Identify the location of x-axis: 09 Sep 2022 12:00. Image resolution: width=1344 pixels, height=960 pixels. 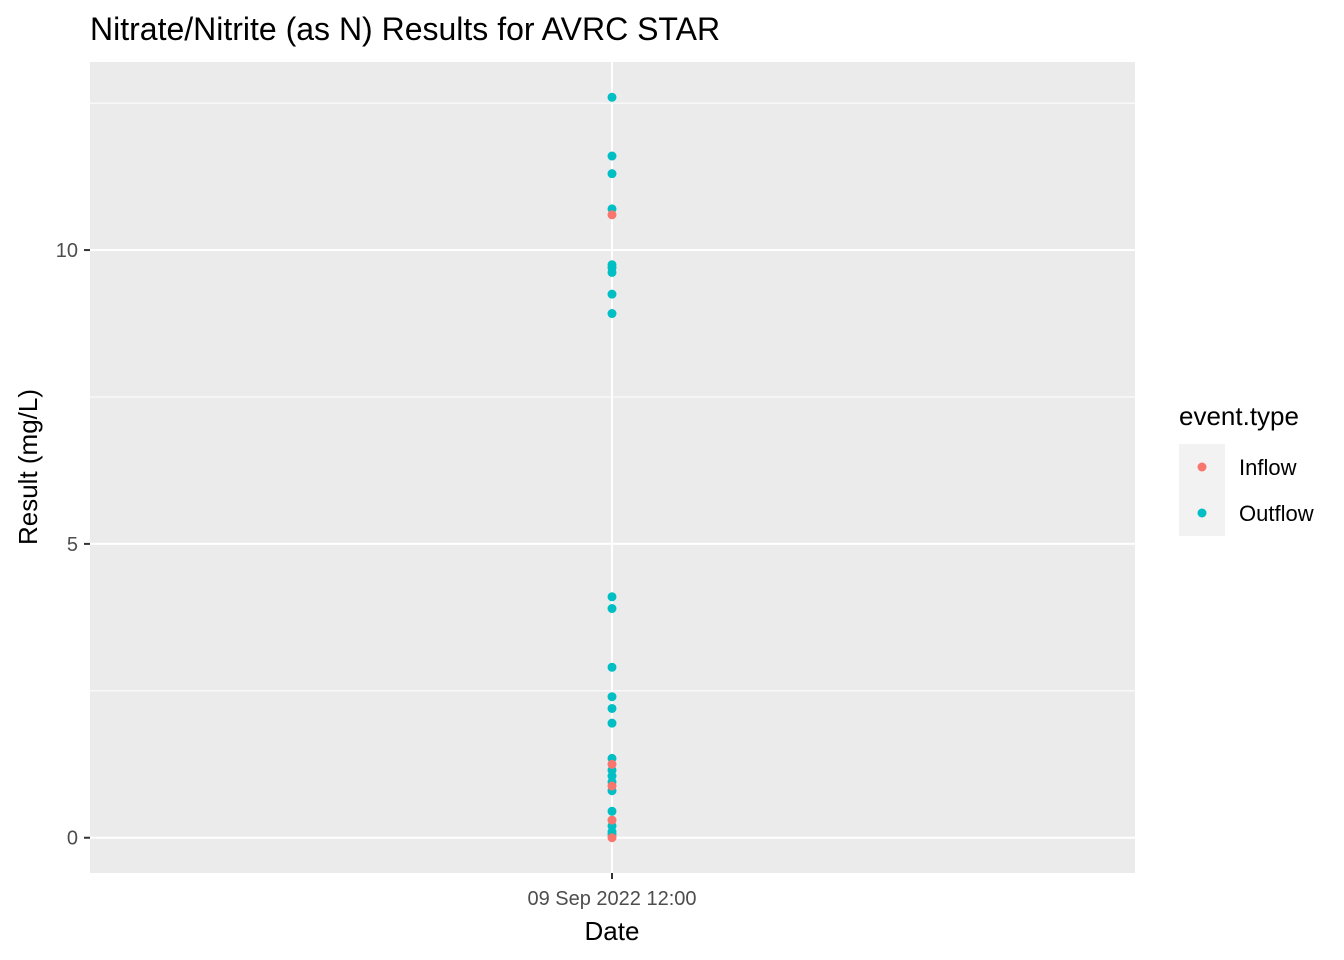
(612, 891).